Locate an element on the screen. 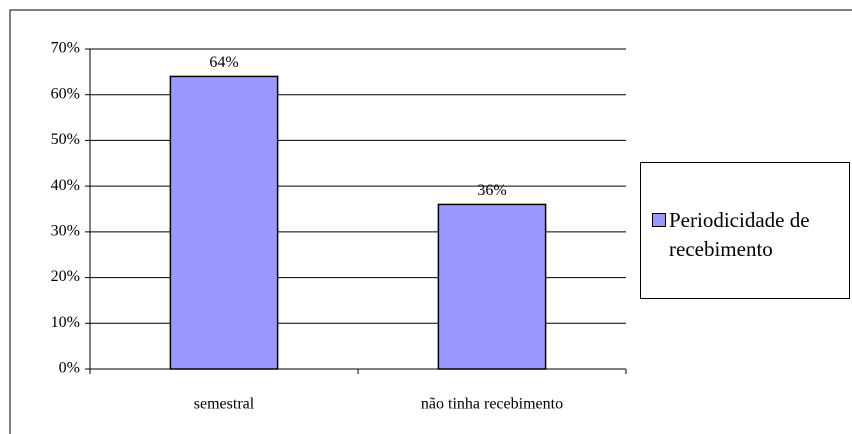 The width and height of the screenshot is (852, 434). y-tick-label: 10% is located at coordinates (65, 322).